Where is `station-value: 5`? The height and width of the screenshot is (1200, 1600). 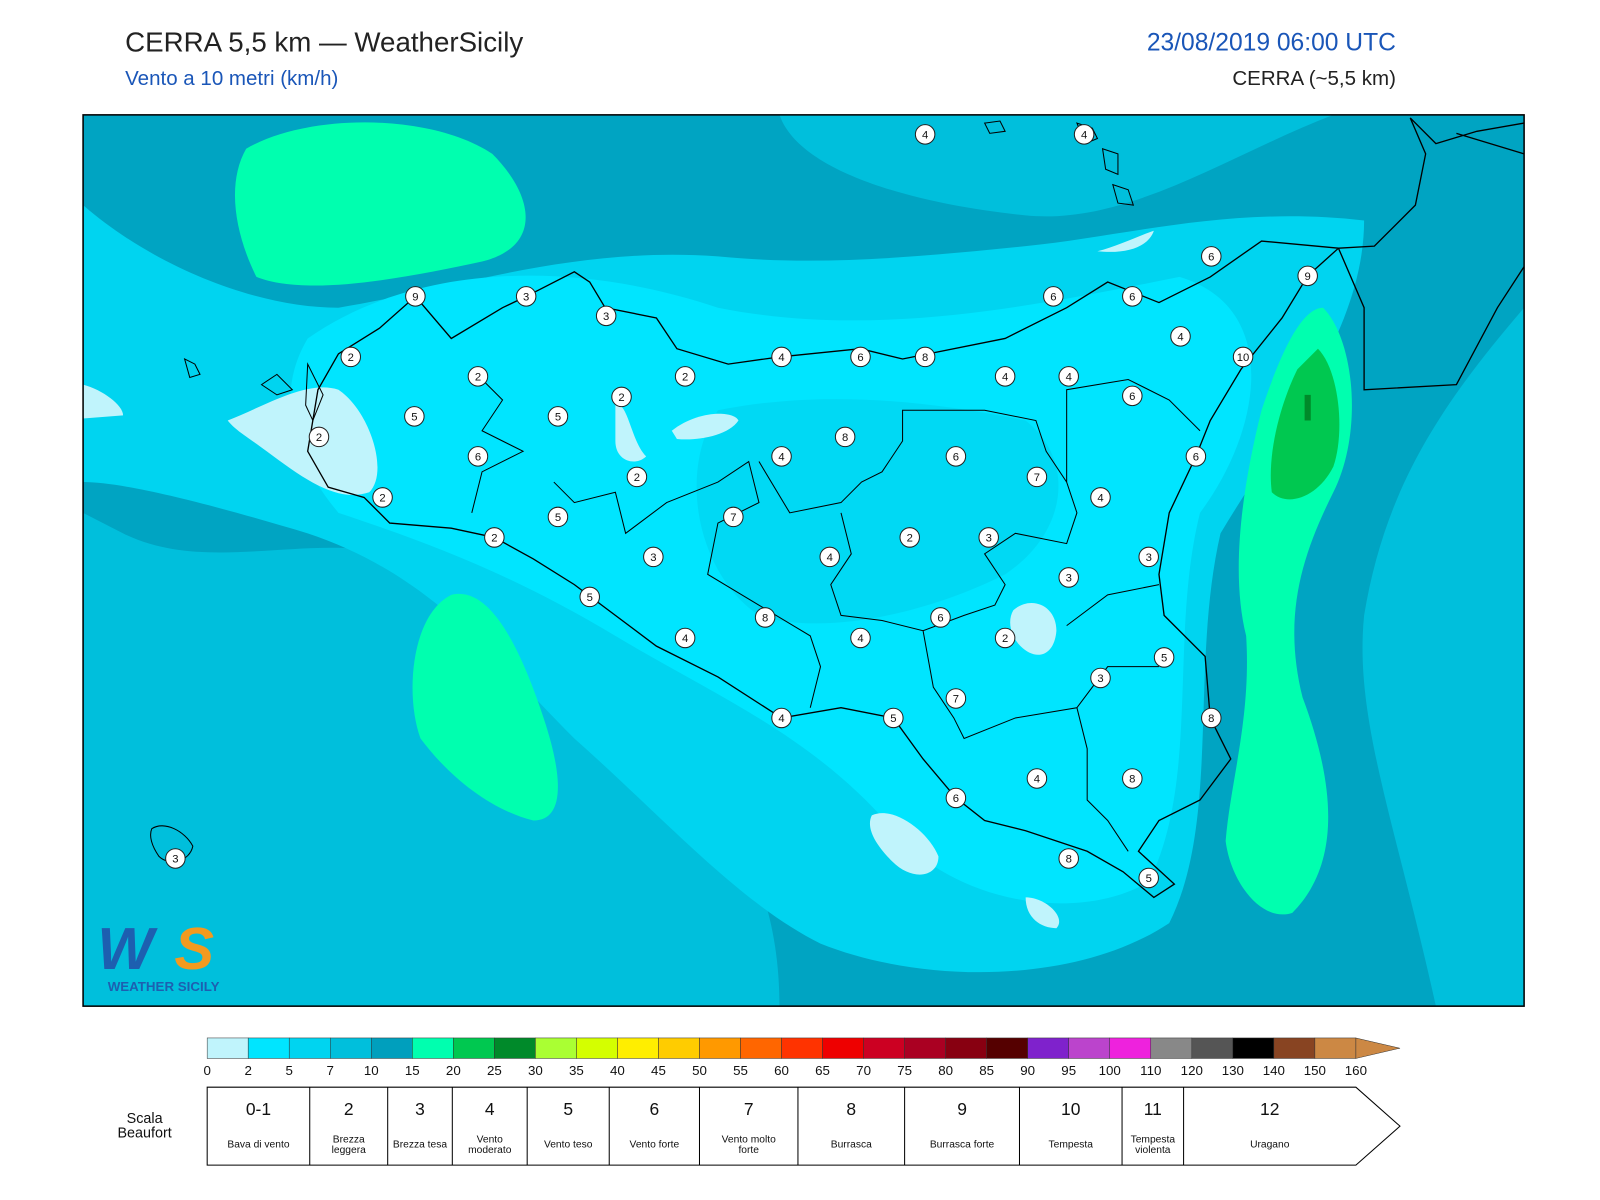
station-value: 5 is located at coordinates (414, 418).